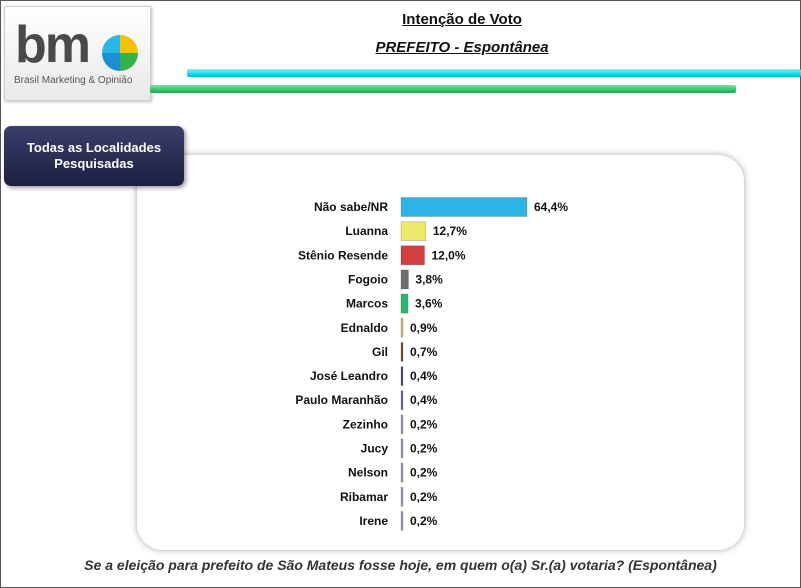 The height and width of the screenshot is (588, 801). What do you see at coordinates (73, 80) in the screenshot?
I see `logo-tagline: Brasil Marketing & Opinião` at bounding box center [73, 80].